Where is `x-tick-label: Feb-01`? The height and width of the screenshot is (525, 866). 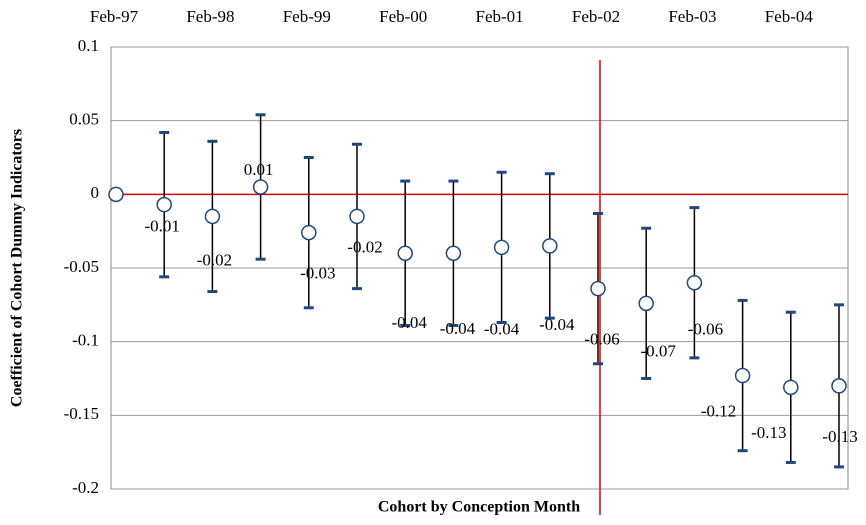 x-tick-label: Feb-01 is located at coordinates (500, 16).